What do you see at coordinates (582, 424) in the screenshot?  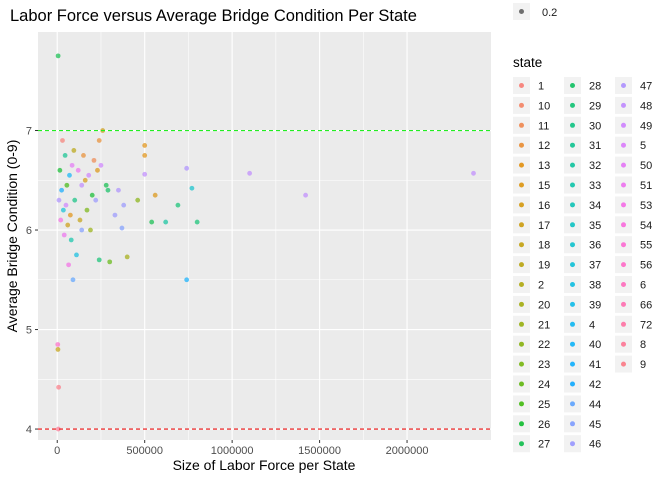 I see `state-legend-item: 45` at bounding box center [582, 424].